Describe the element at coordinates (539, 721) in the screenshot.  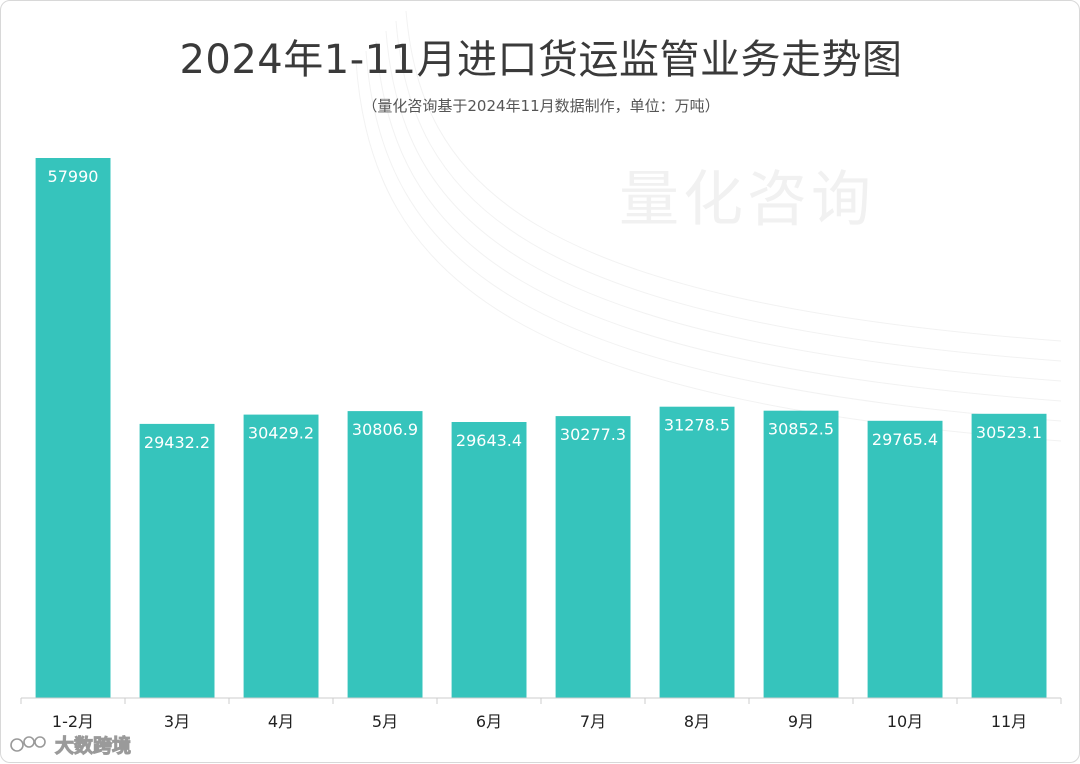
I see `x-tick-labels: 1-2月 3月 4月 5月 6月 7月 8月 9月 10月 11月` at that location.